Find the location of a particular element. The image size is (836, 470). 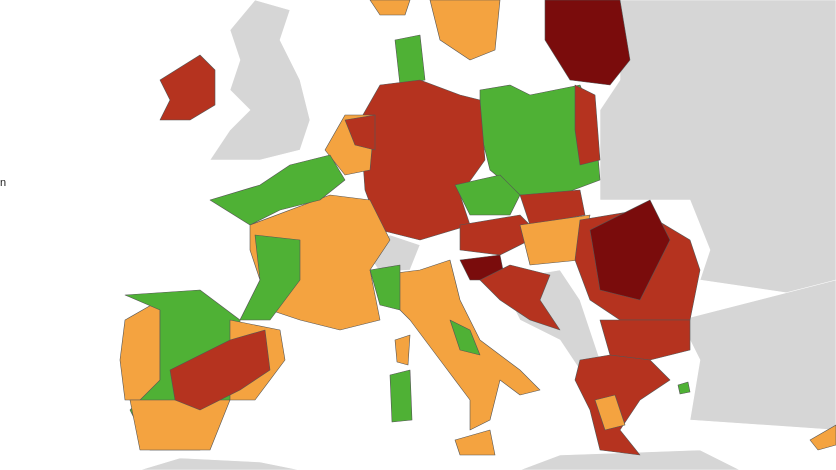

edge-text: n is located at coordinates (3, 183).